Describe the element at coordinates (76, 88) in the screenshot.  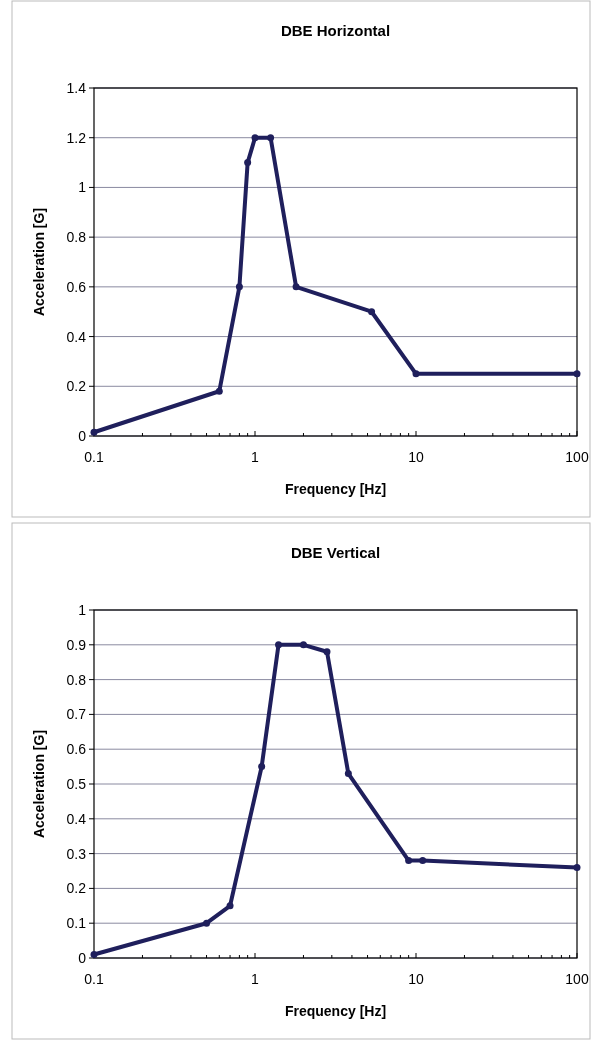
I see `y-tick-label: 1.4` at that location.